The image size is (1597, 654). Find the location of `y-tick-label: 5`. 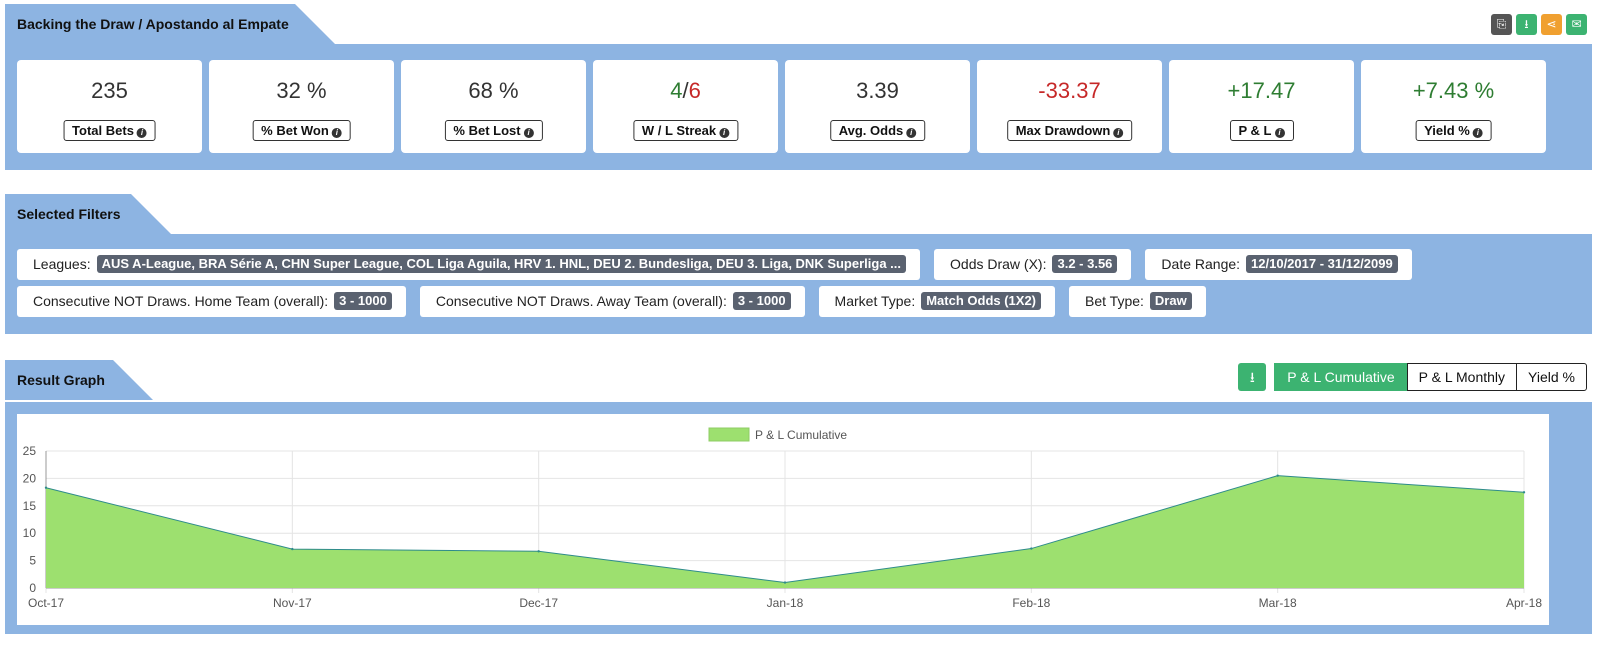

y-tick-label: 5 is located at coordinates (32, 561).